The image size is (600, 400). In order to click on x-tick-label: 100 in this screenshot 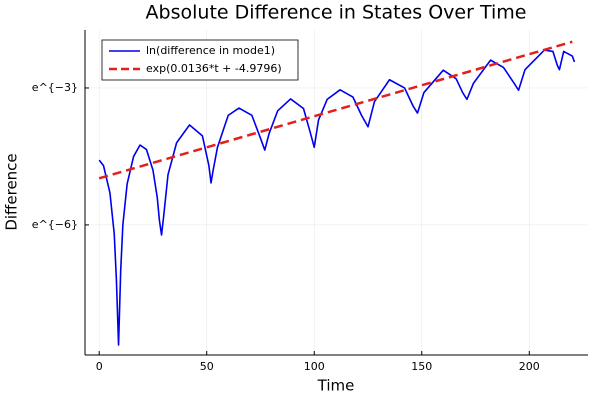, I will do `click(314, 366)`.